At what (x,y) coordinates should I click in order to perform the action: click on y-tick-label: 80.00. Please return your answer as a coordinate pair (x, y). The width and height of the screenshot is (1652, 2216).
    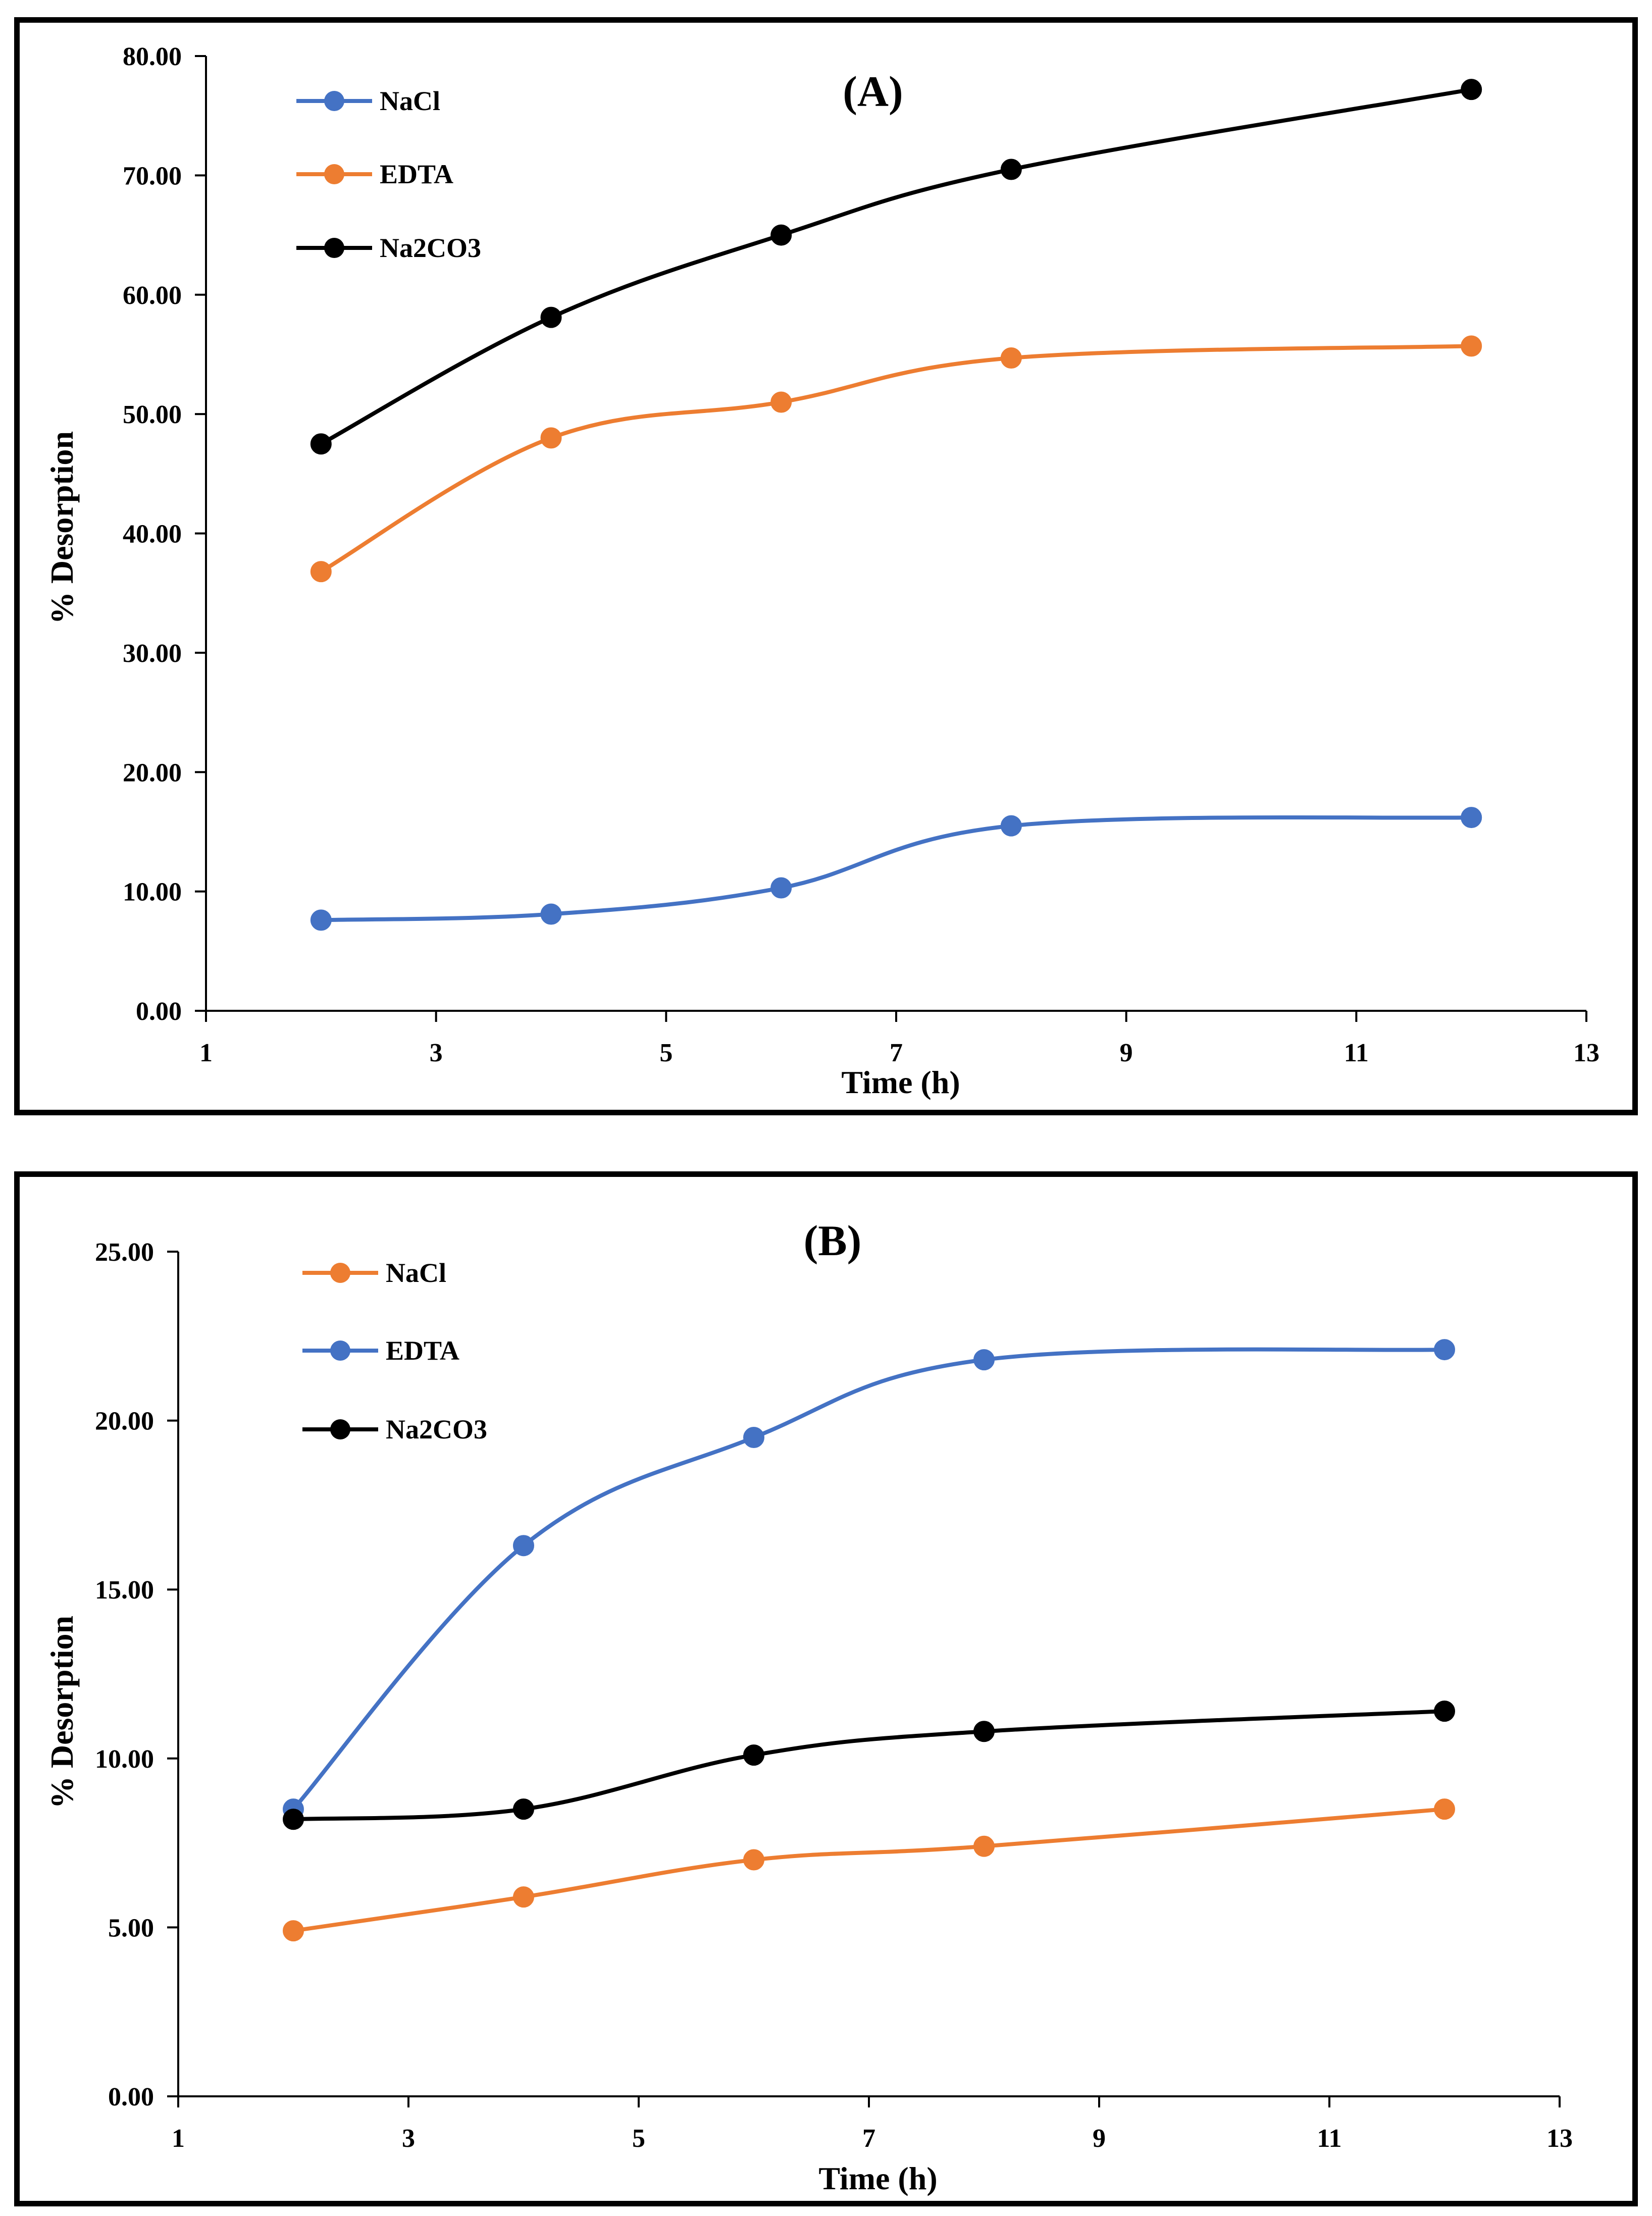
    Looking at the image, I should click on (152, 56).